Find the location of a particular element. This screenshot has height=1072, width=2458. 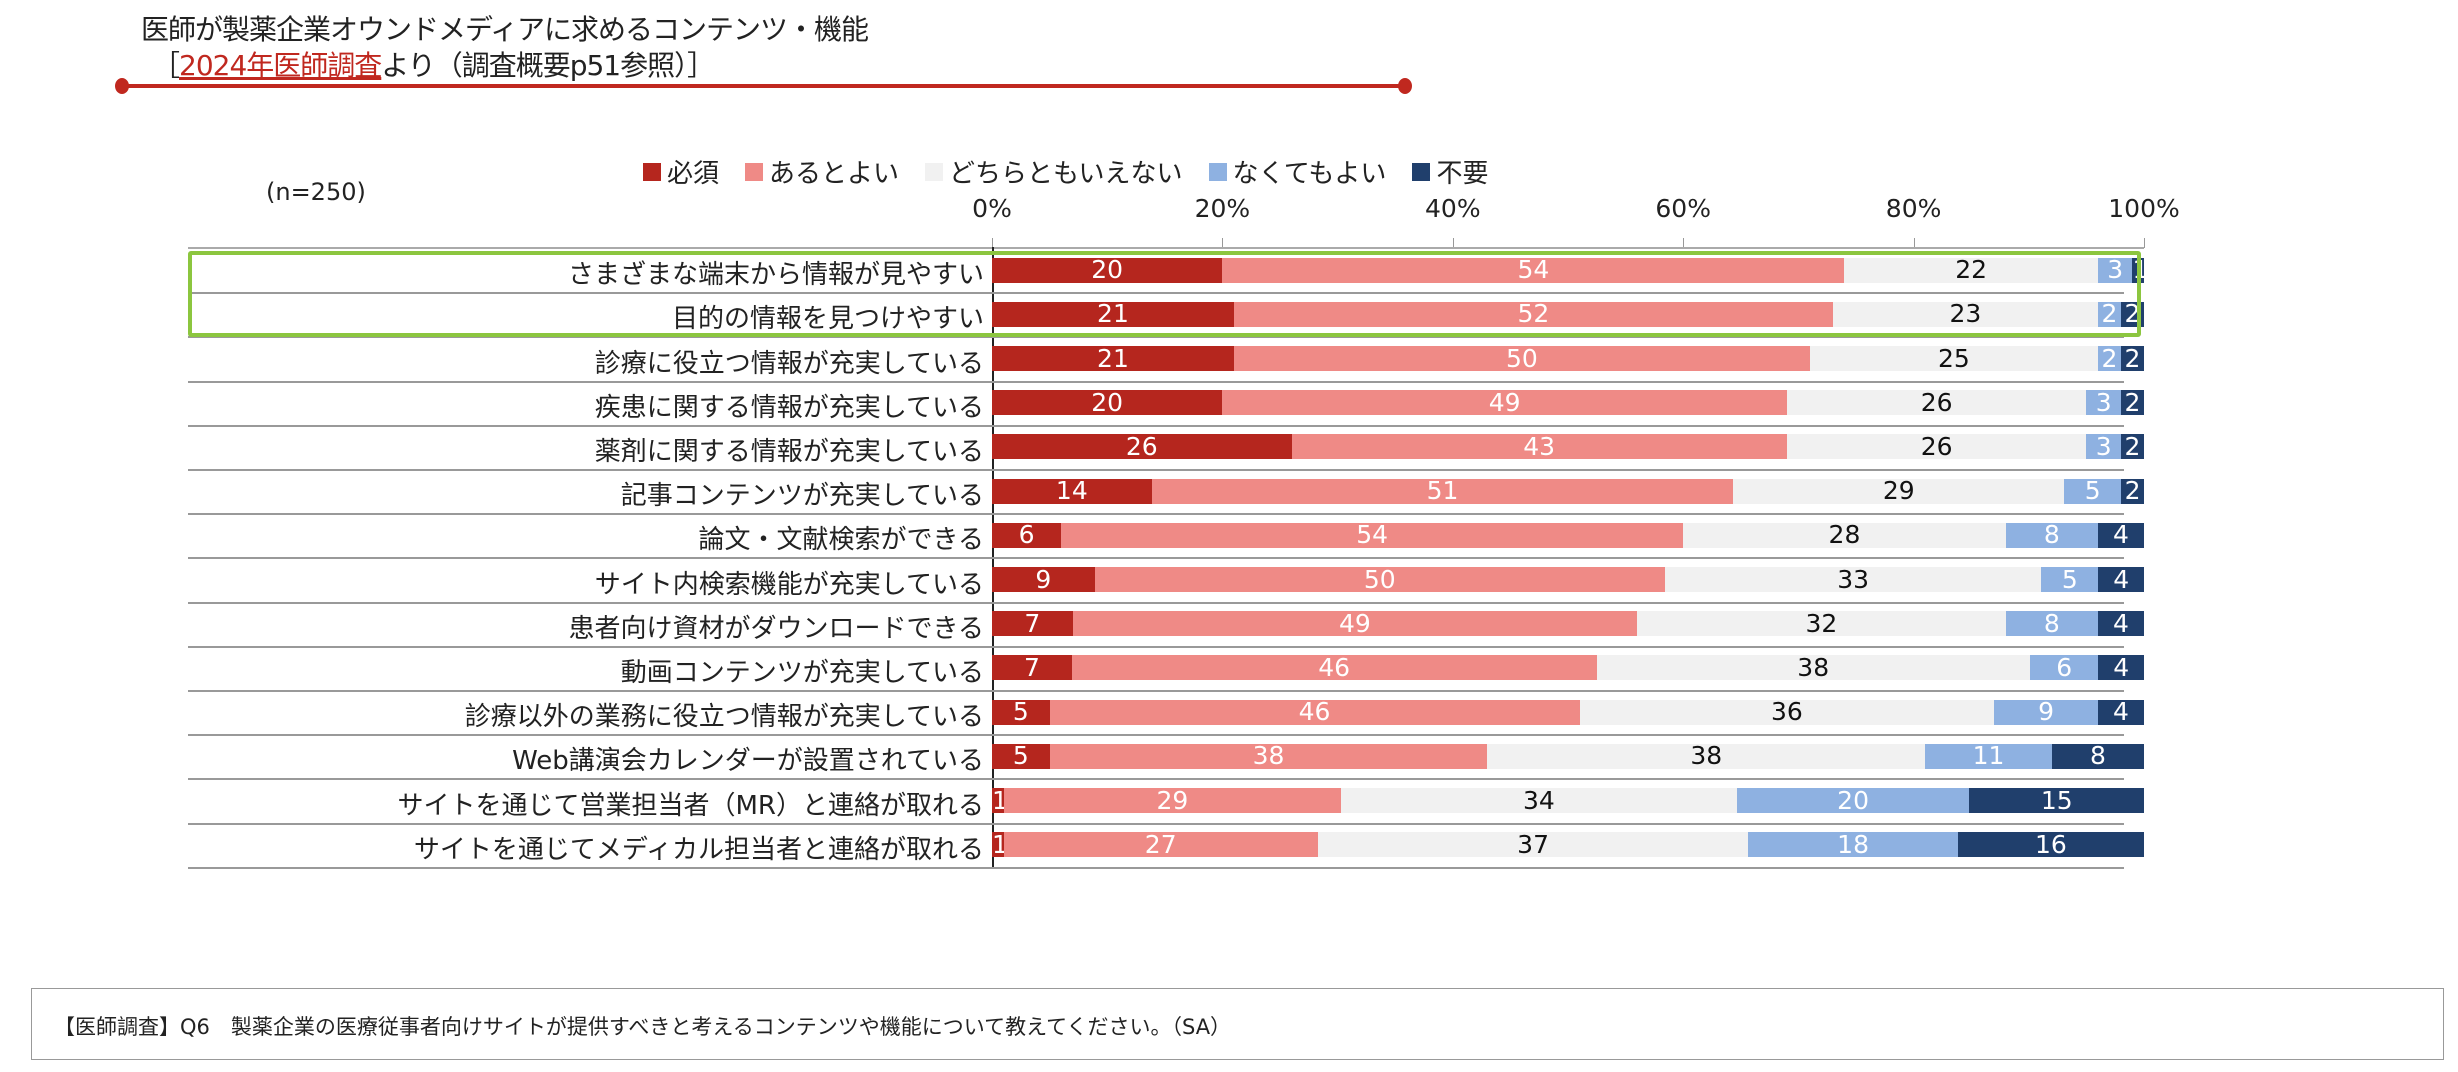

data-label: 29 is located at coordinates (1172, 800).